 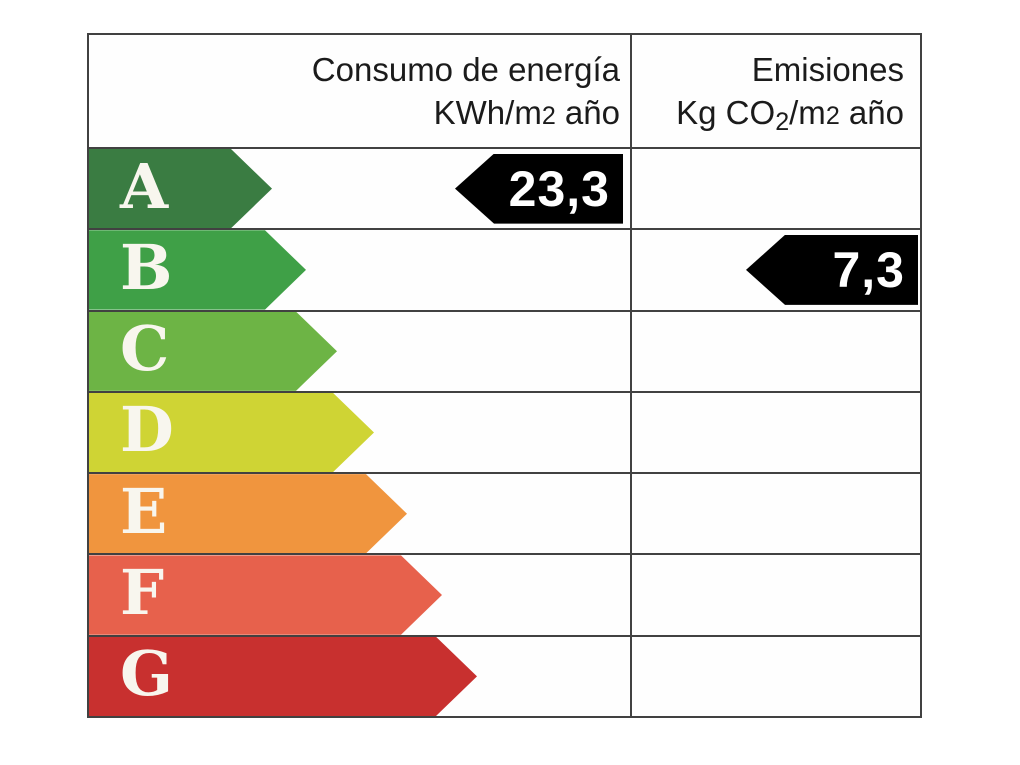 I want to click on rating-arrow: E, so click(x=248, y=513).